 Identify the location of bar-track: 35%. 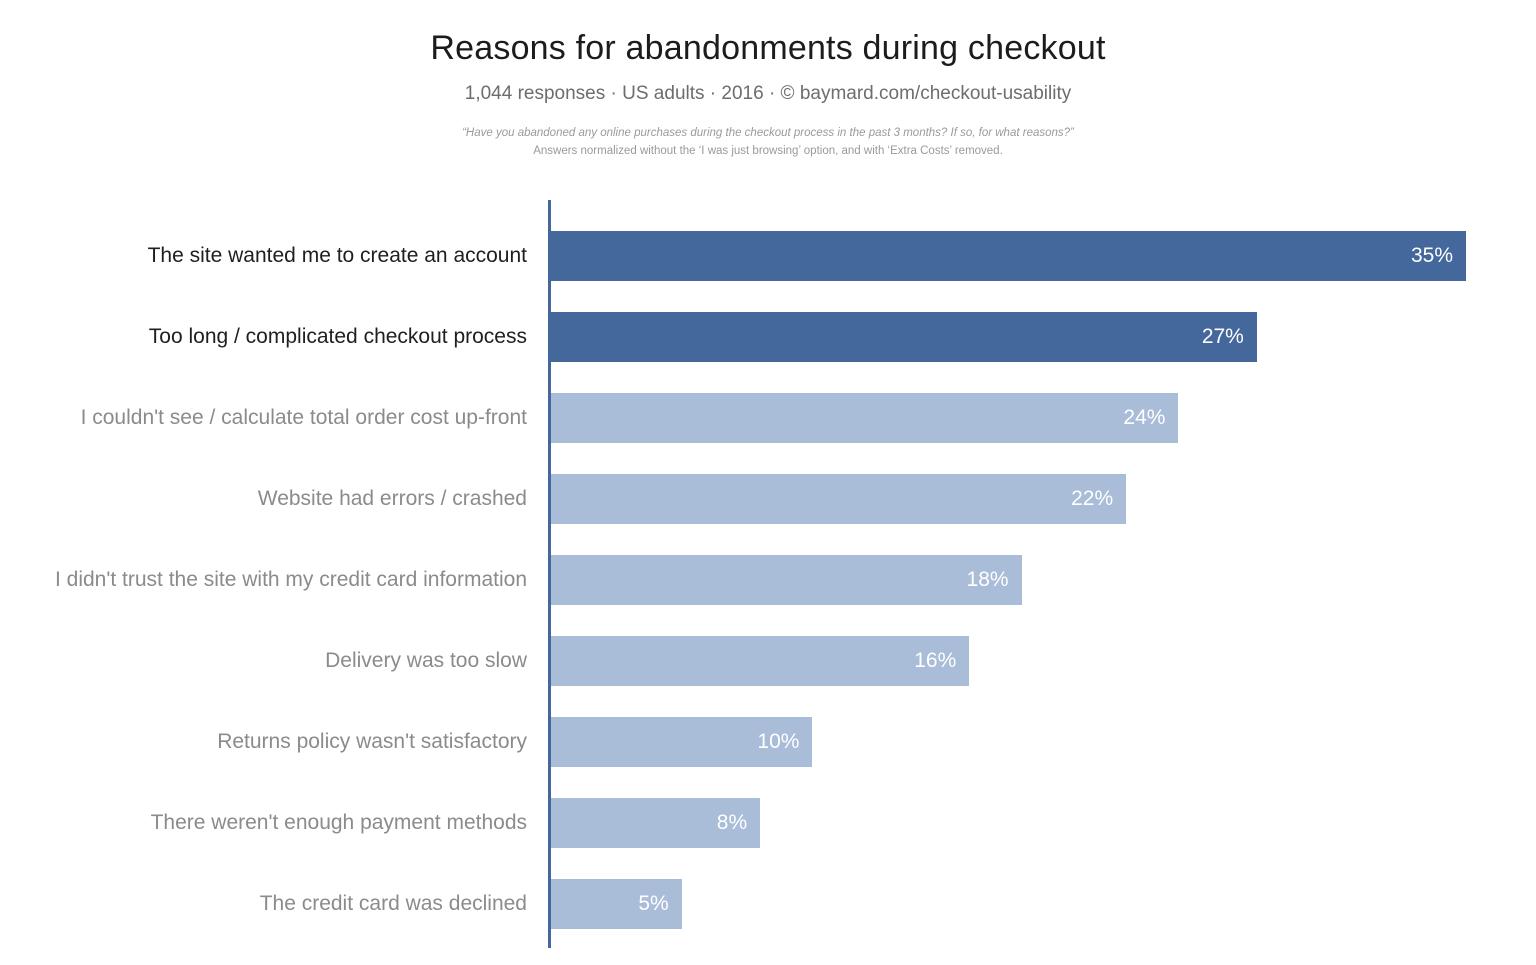
(1008, 255).